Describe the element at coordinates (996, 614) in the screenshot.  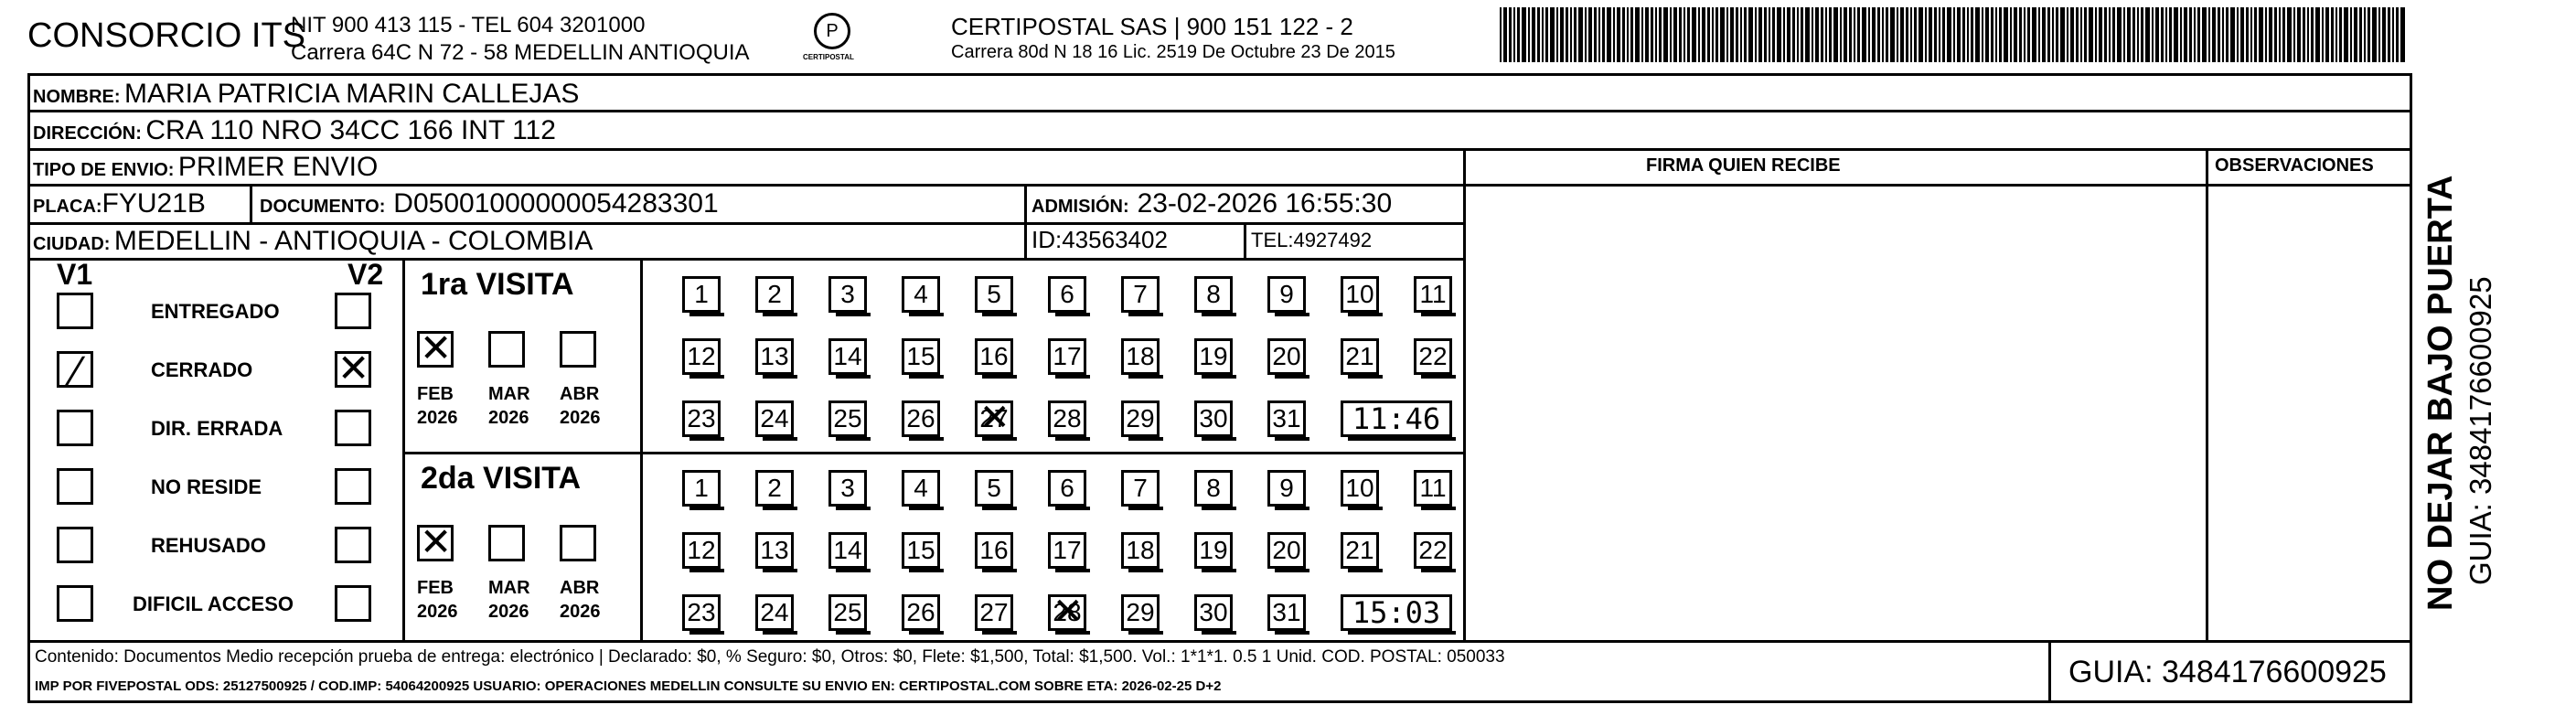
I see `day-box: 27` at that location.